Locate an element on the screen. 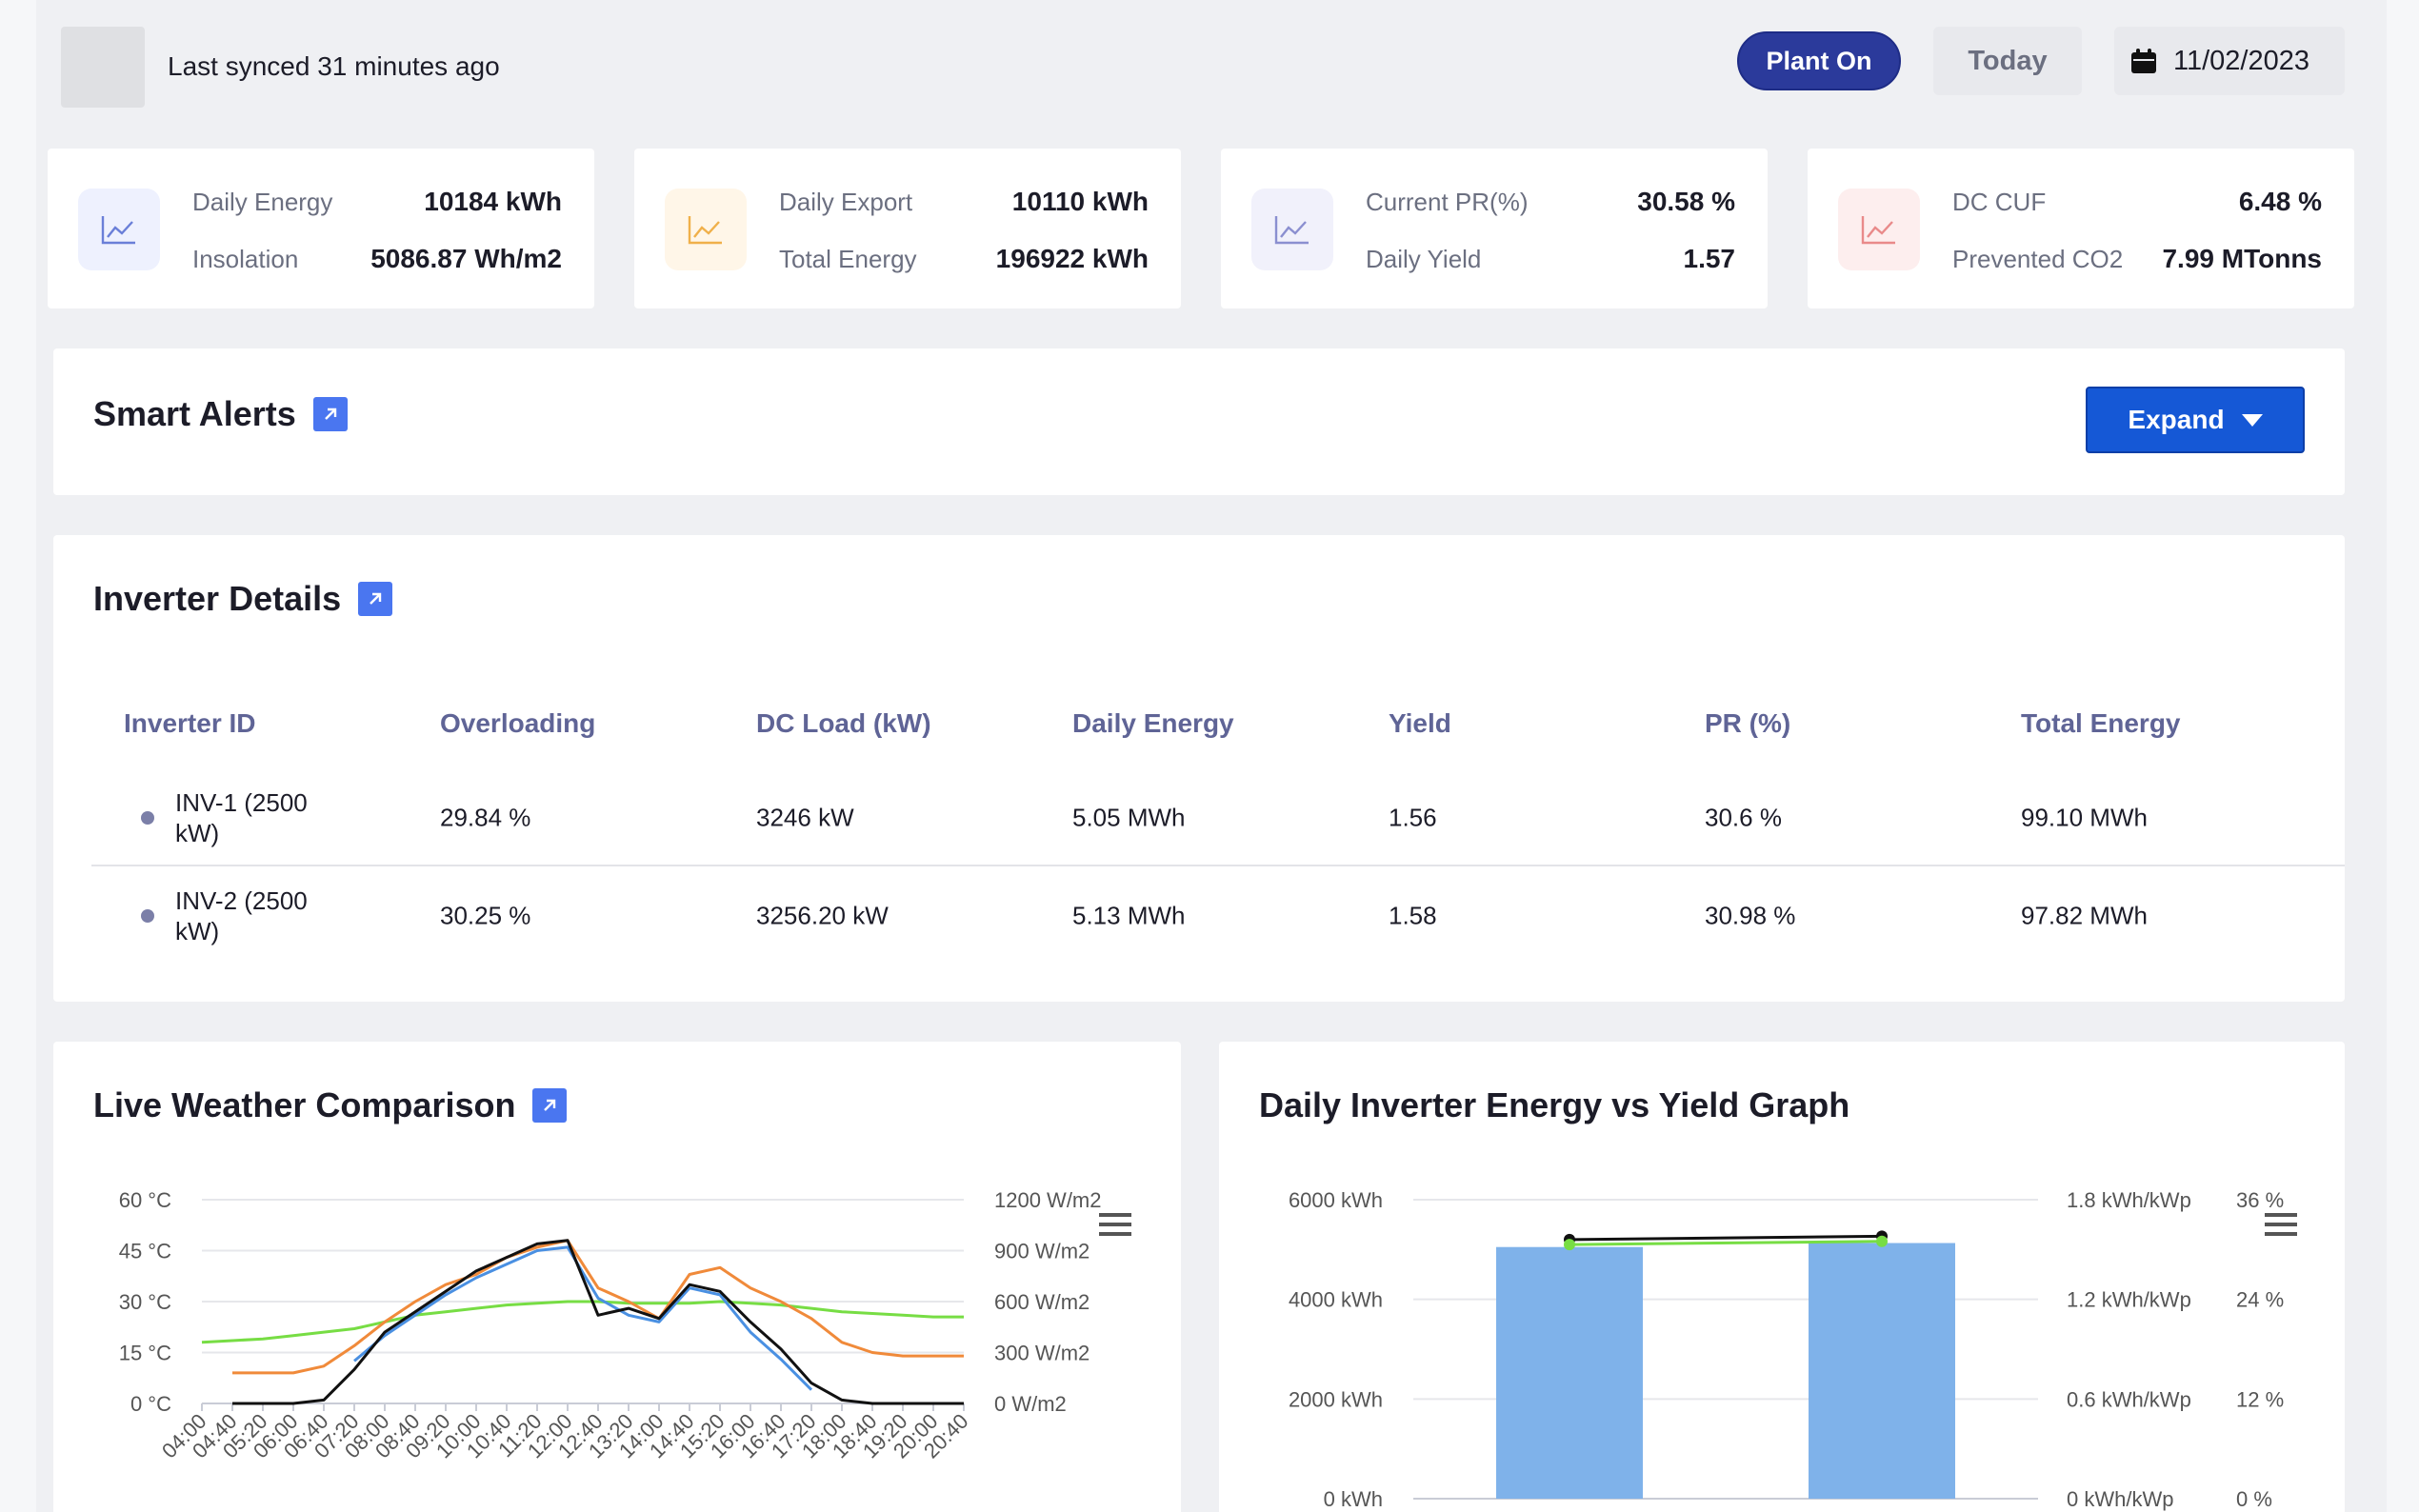  y-left-tick-label: 4000 kWh is located at coordinates (1336, 1300).